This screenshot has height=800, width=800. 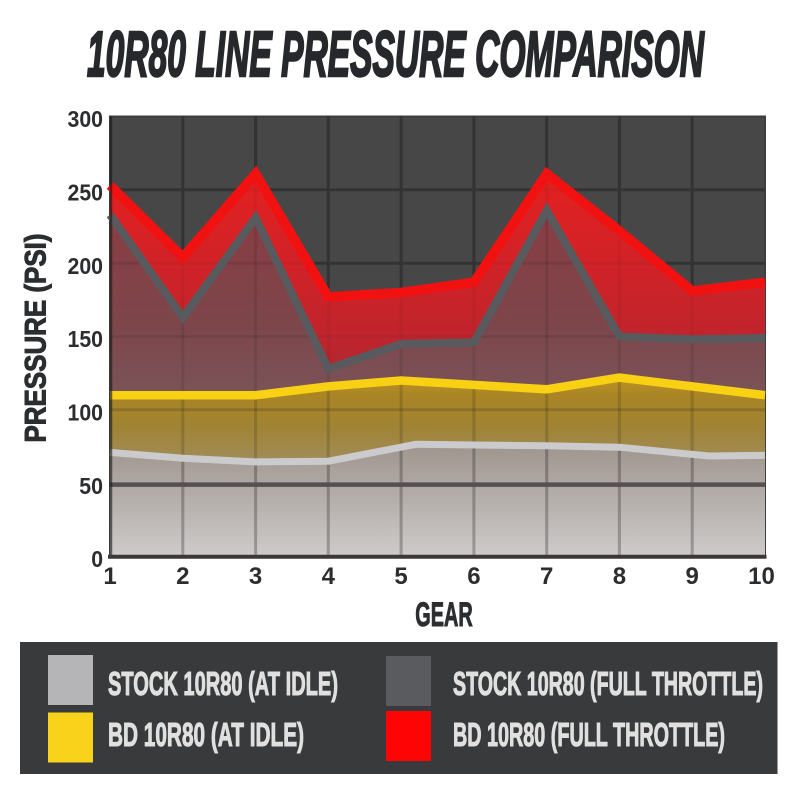 What do you see at coordinates (761, 576) in the screenshot?
I see `svg-text: 10` at bounding box center [761, 576].